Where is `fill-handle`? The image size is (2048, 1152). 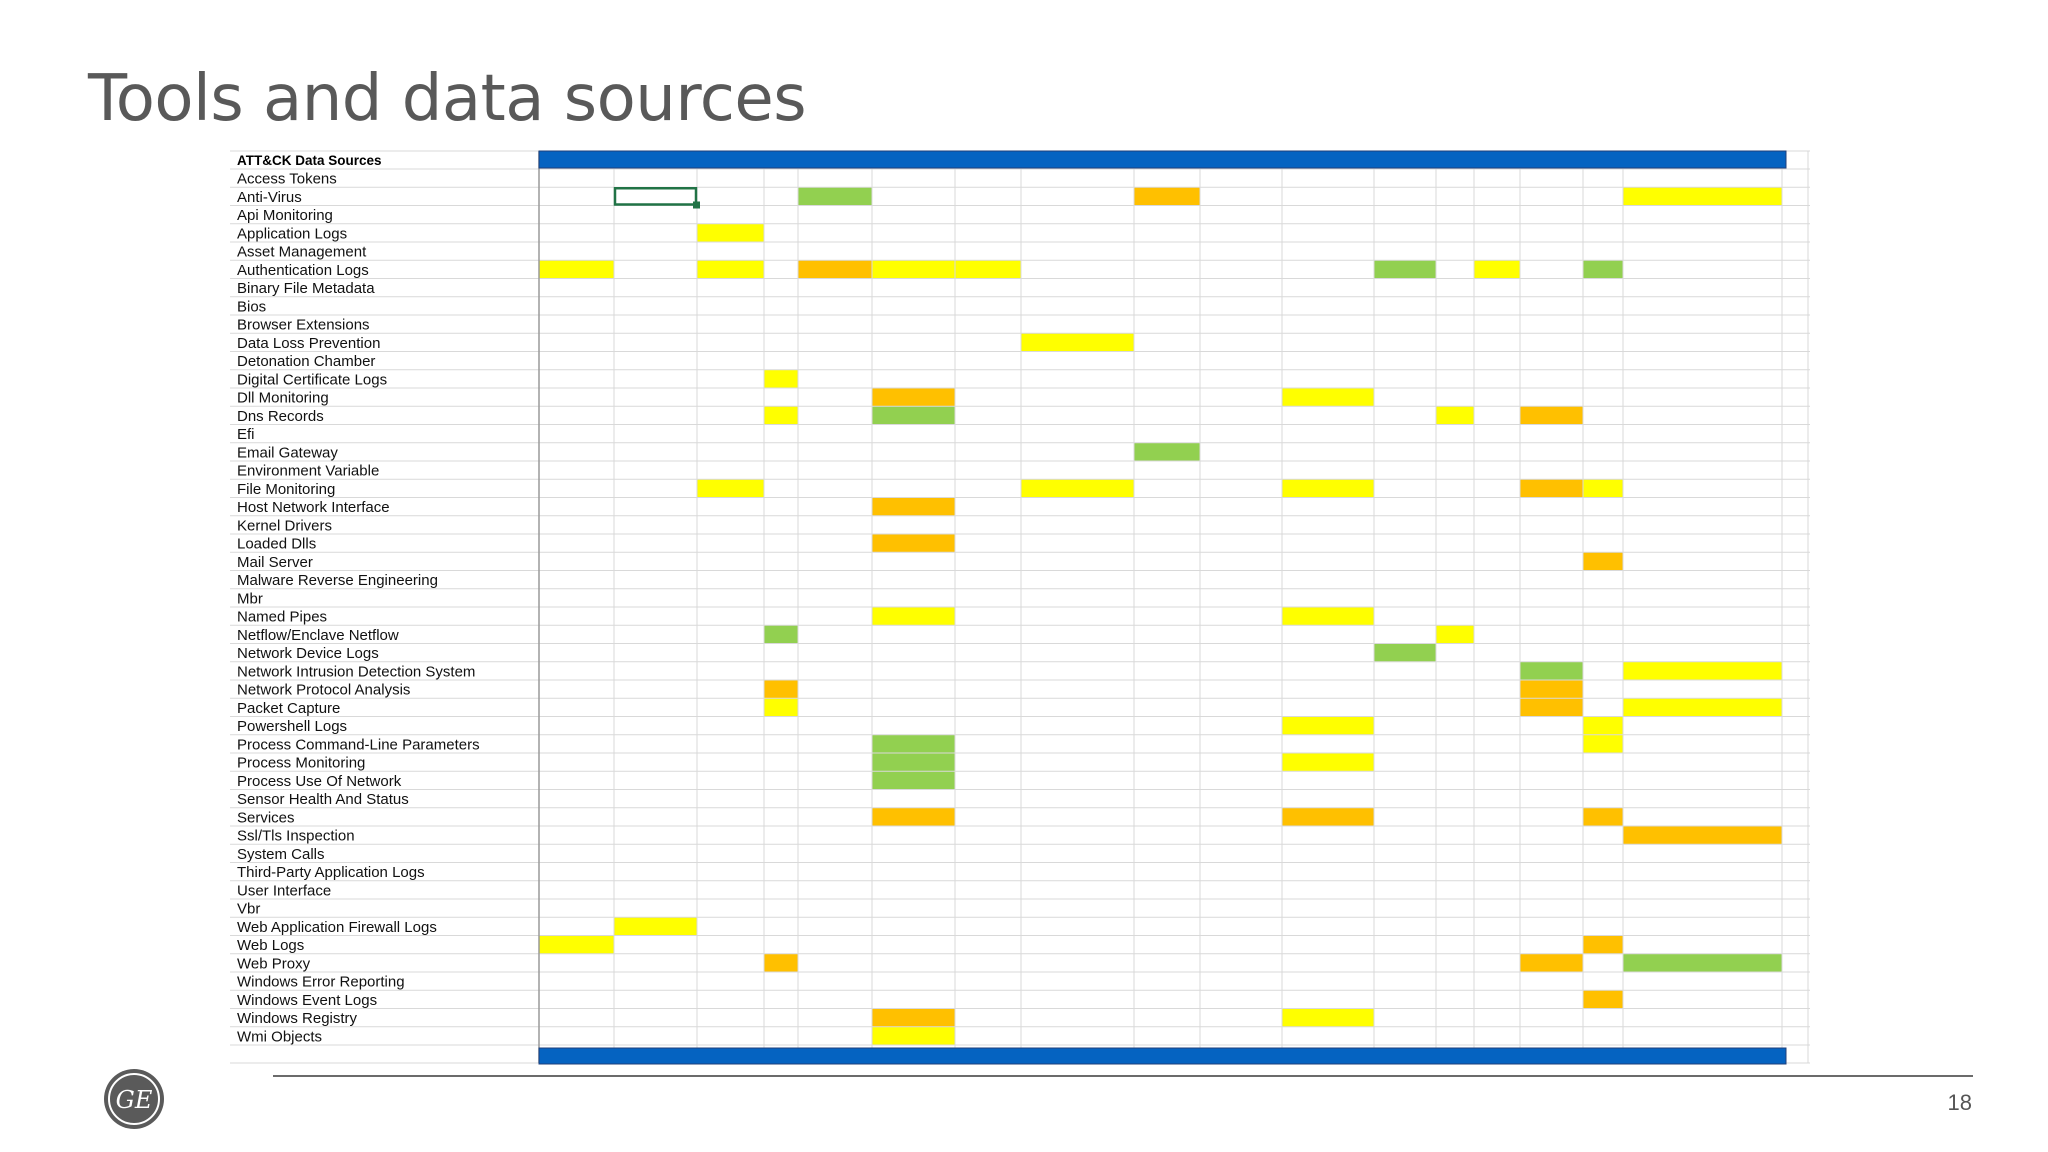
fill-handle is located at coordinates (696, 205).